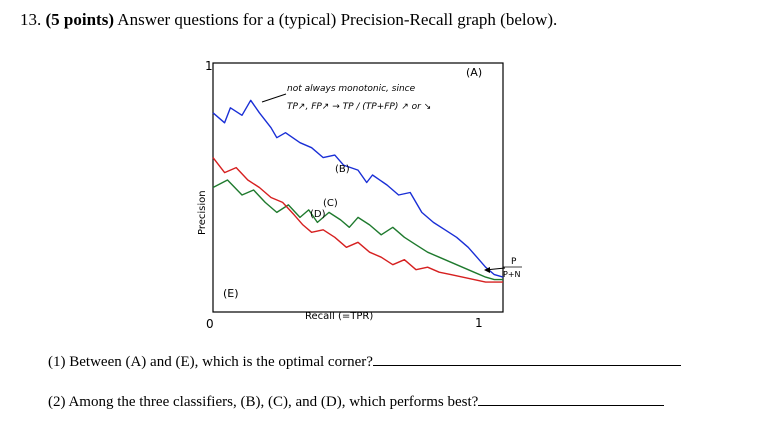  Describe the element at coordinates (209, 66) in the screenshot. I see `y-max-tick-label: 1` at that location.